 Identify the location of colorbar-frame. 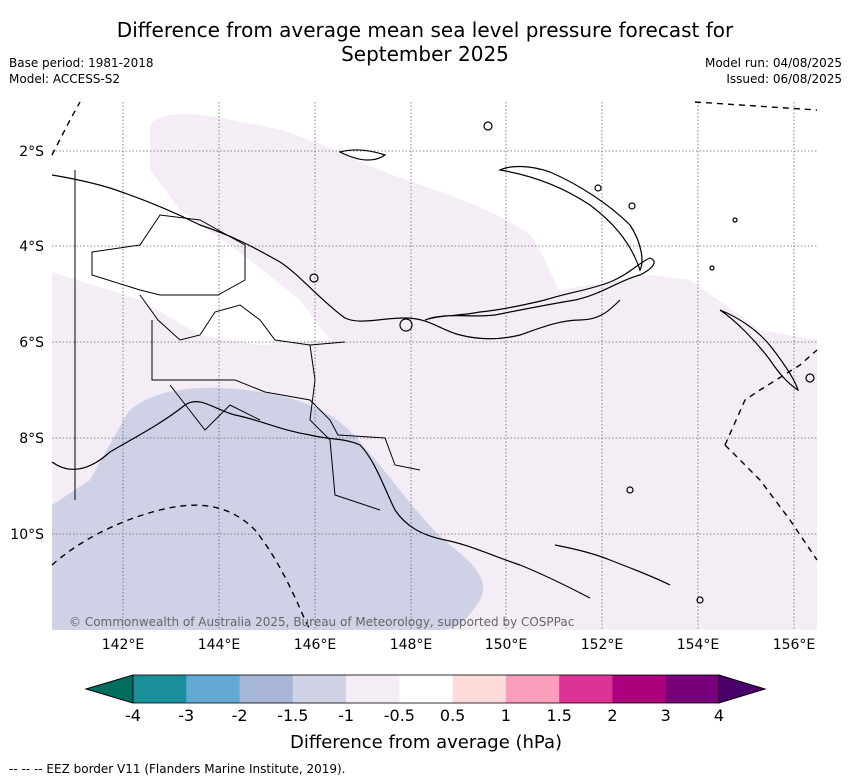
(426, 689).